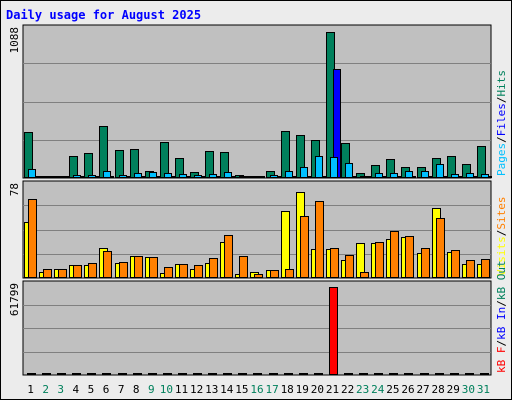 This screenshot has width=512, height=400. What do you see at coordinates (438, 389) in the screenshot?
I see `x-tick-label: 28` at bounding box center [438, 389].